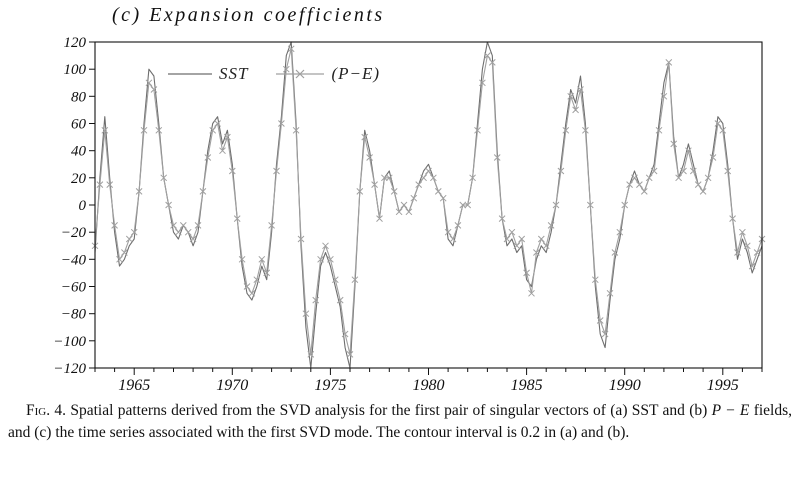  Describe the element at coordinates (300, 74) in the screenshot. I see `pe-line-sample` at that location.